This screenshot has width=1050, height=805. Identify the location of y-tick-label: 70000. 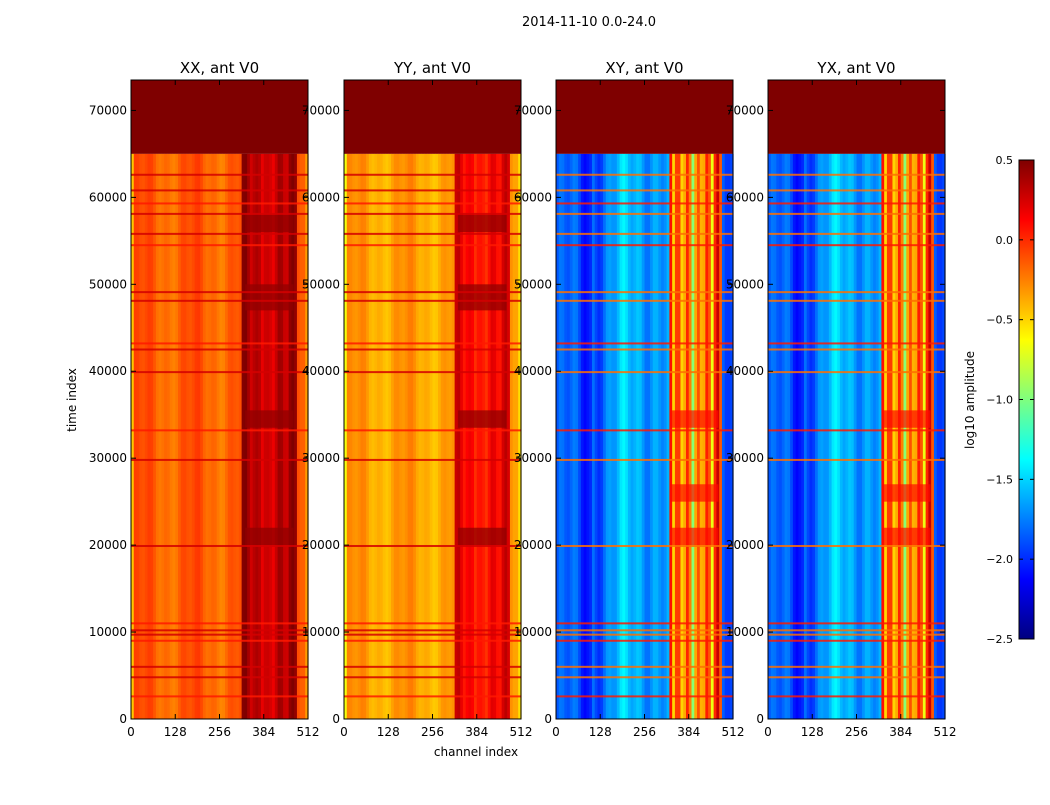
(533, 110).